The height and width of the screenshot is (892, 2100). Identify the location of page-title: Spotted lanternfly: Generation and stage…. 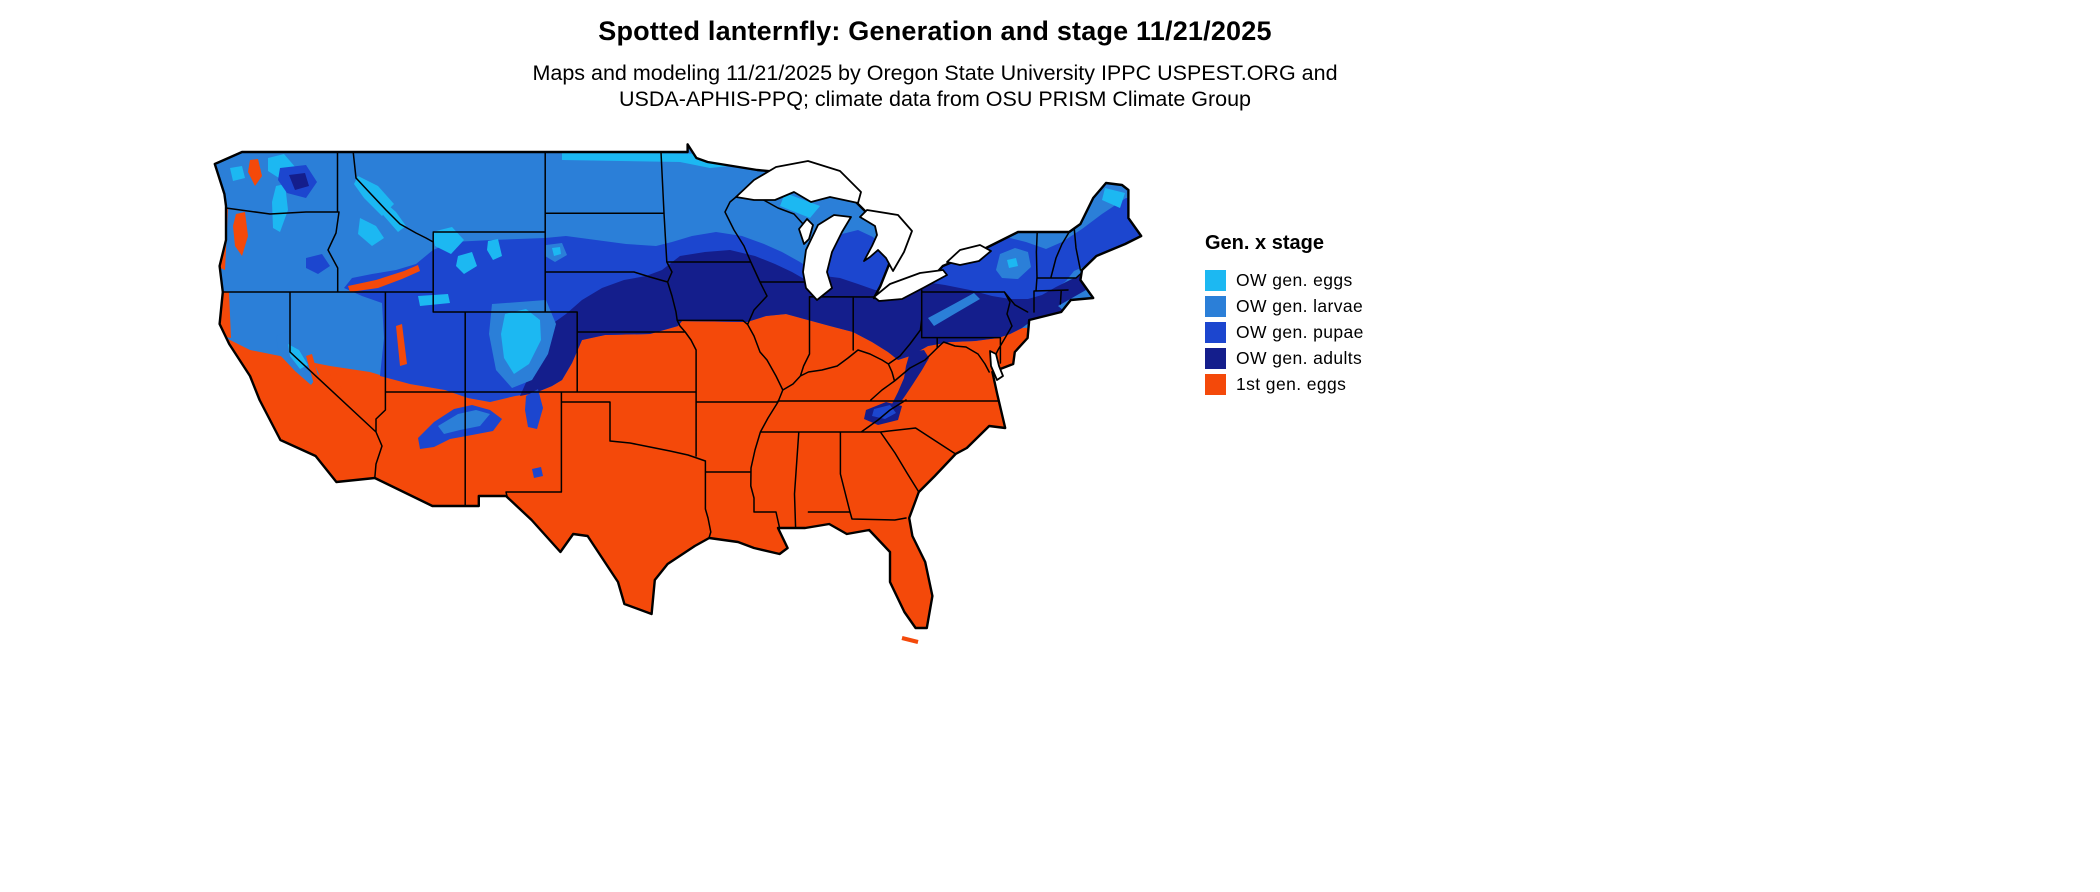
(935, 31).